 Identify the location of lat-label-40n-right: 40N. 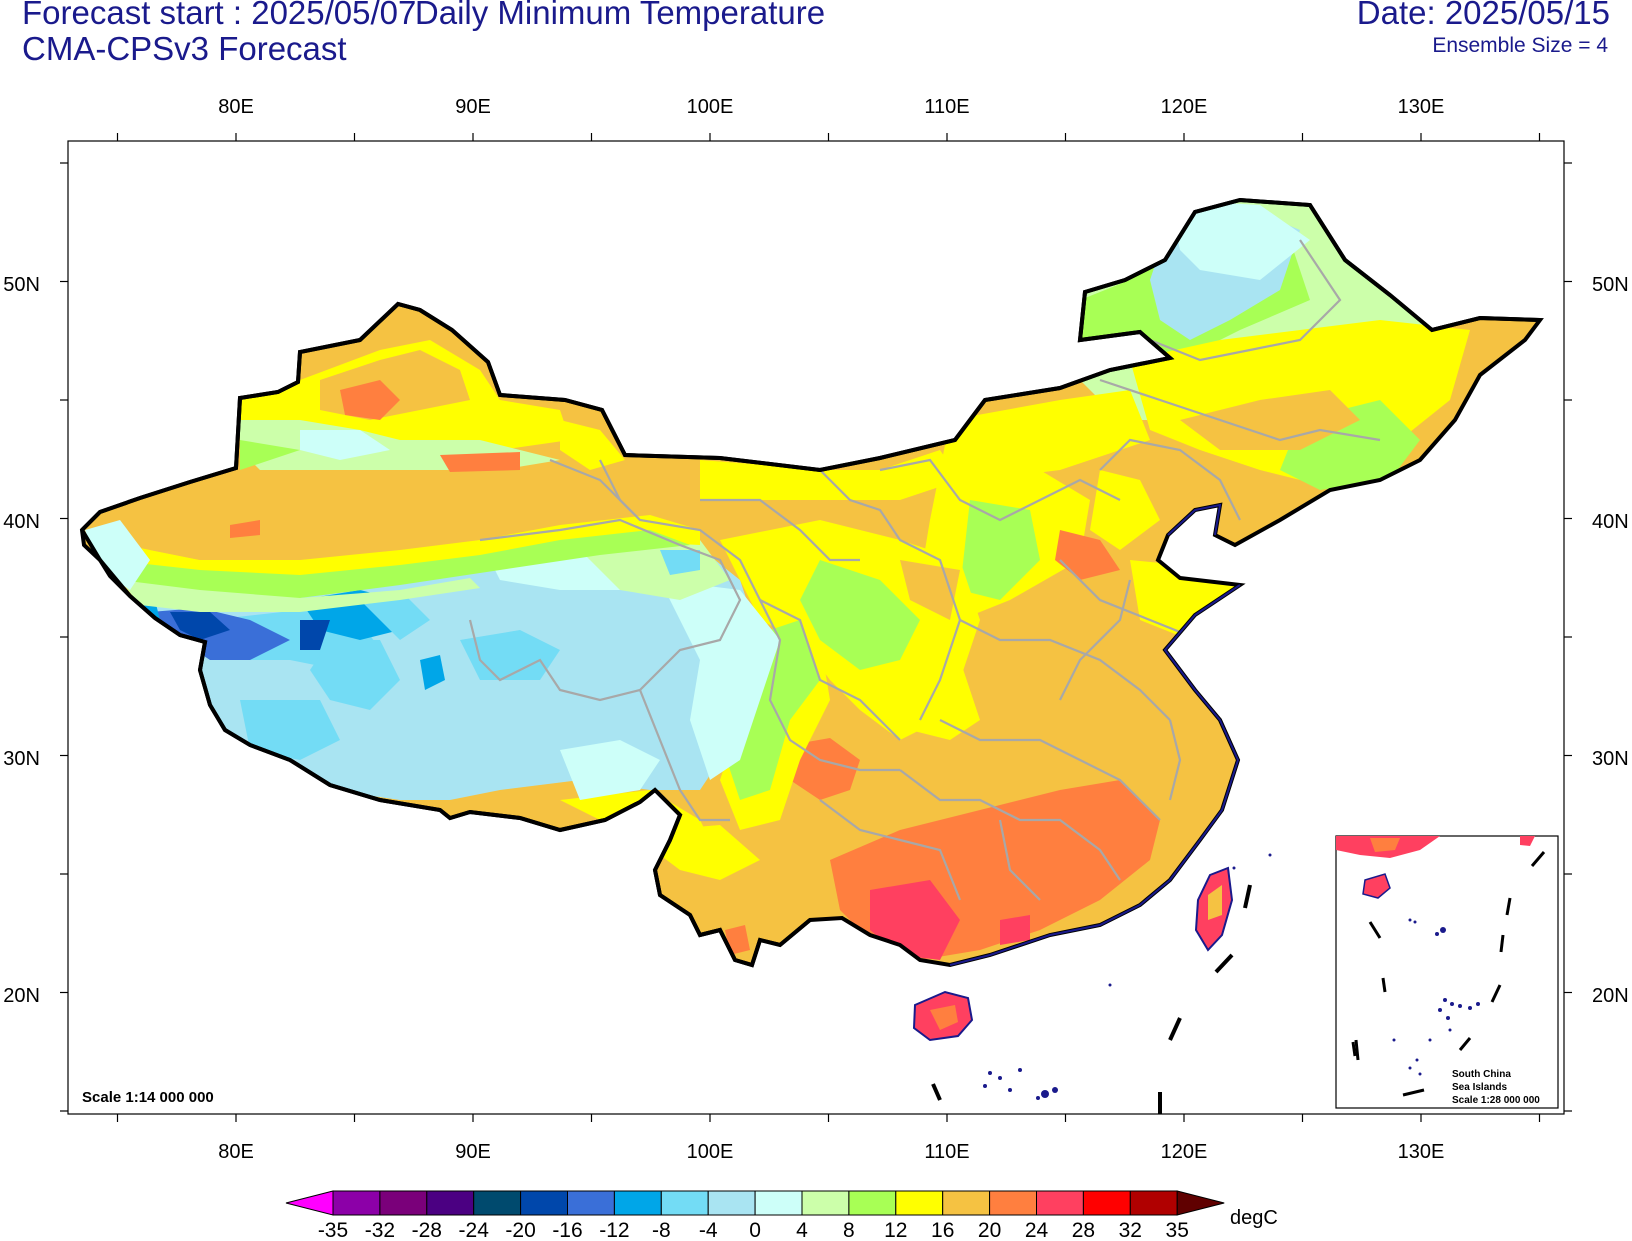
(1610, 522).